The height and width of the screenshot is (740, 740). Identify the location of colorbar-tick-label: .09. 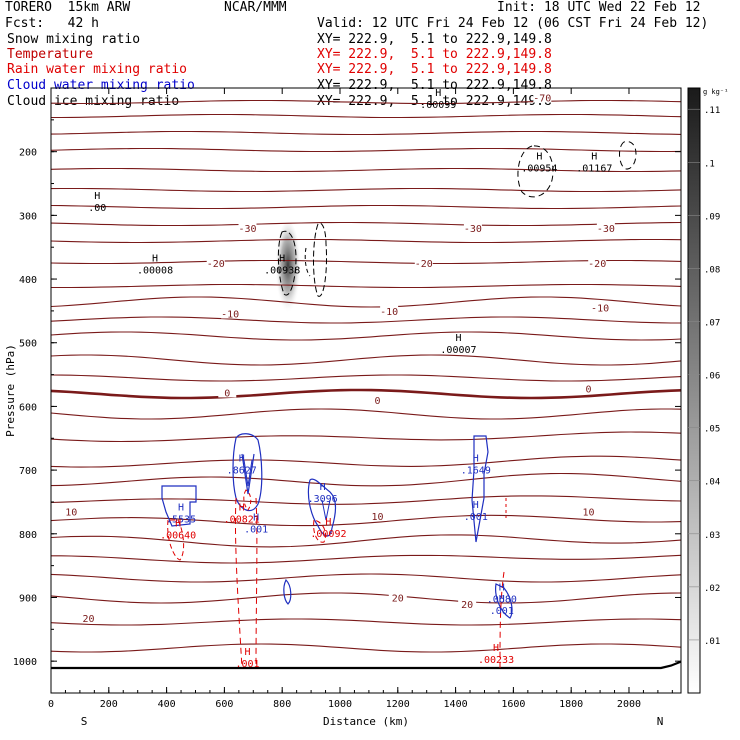
(712, 217).